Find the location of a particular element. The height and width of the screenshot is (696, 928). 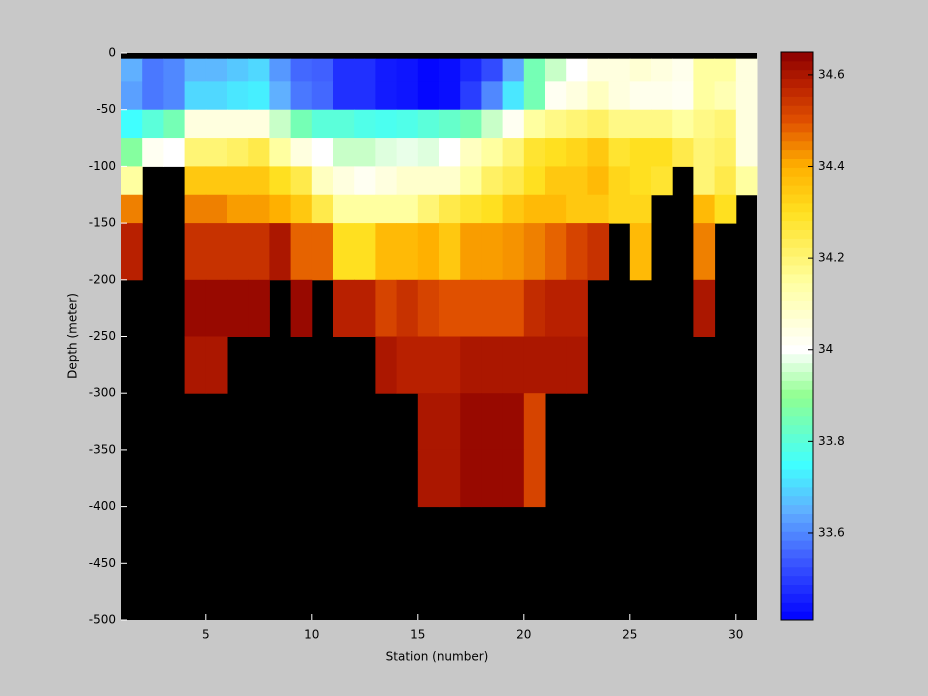

y-tick-label: -500 is located at coordinates (102, 620).